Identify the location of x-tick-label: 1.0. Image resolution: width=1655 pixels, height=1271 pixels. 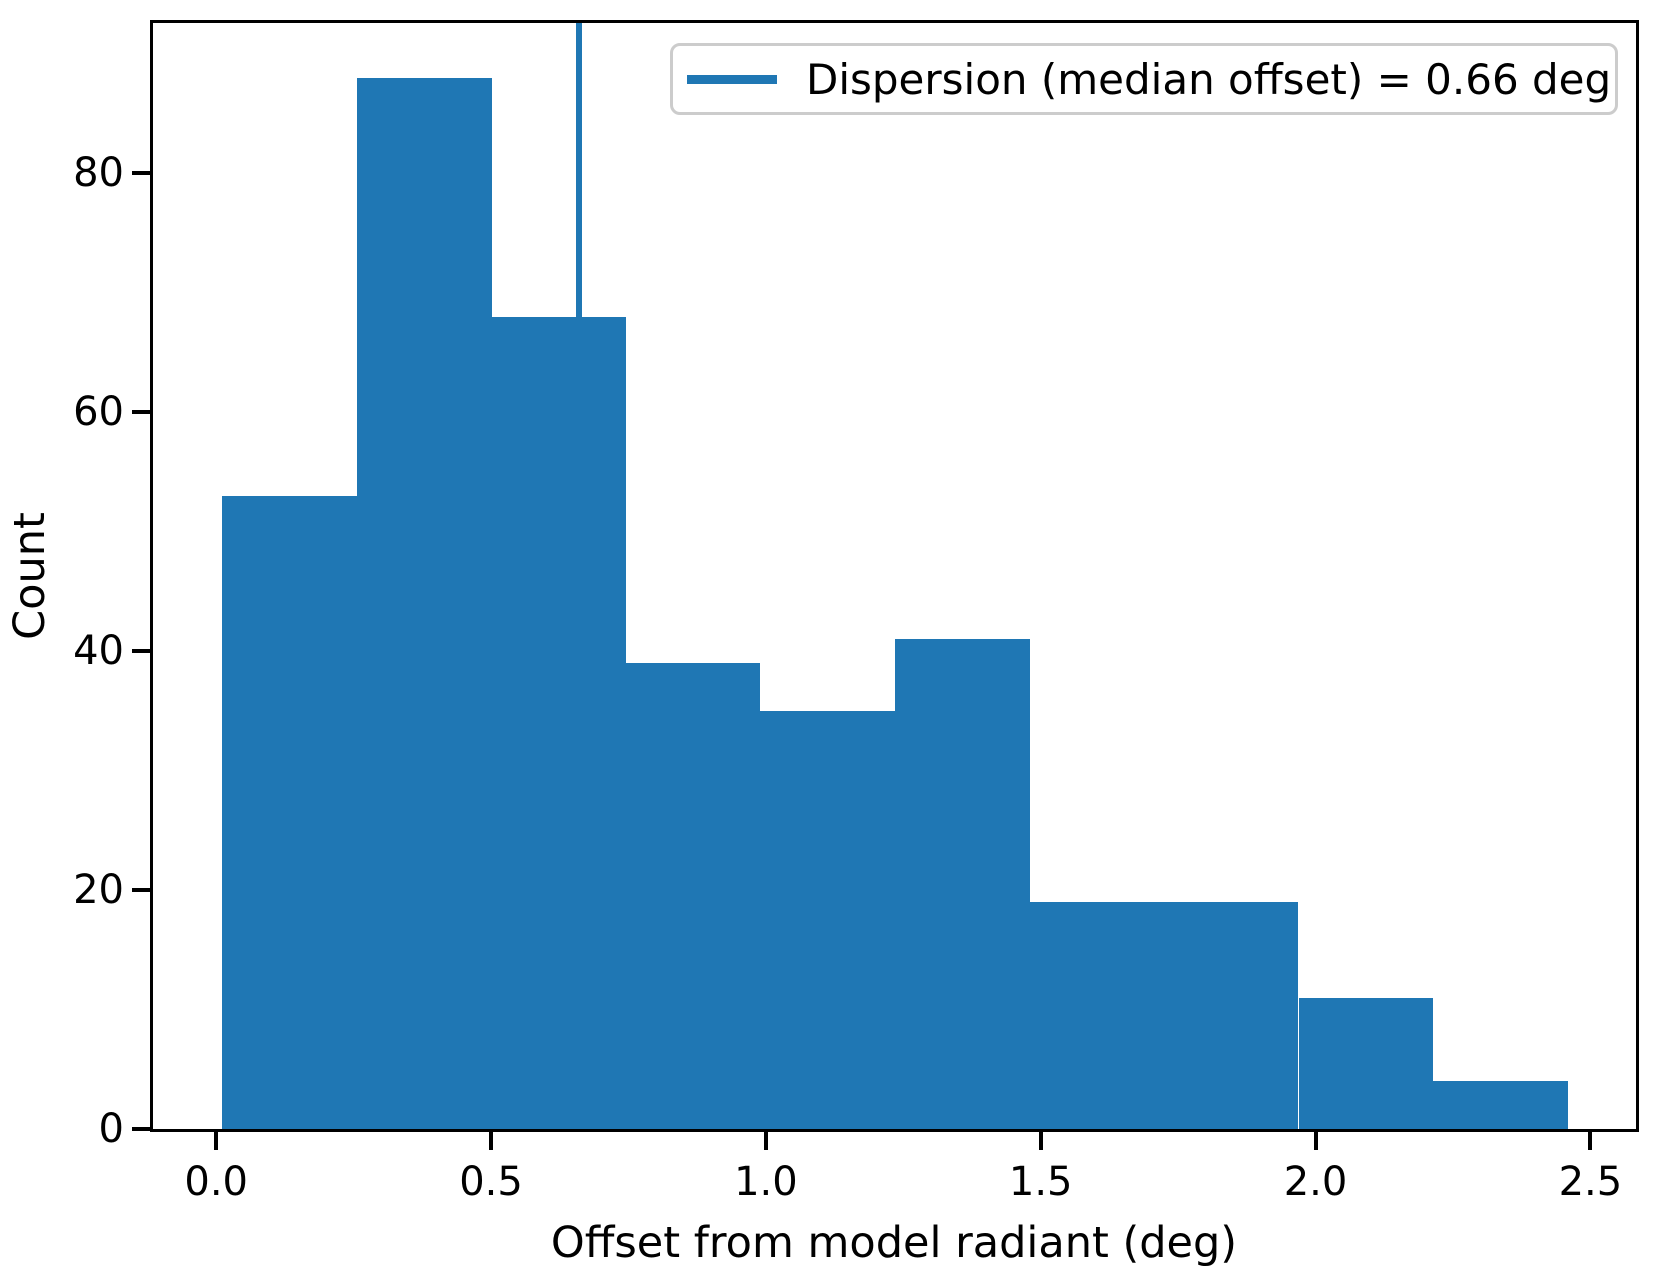
(766, 1182).